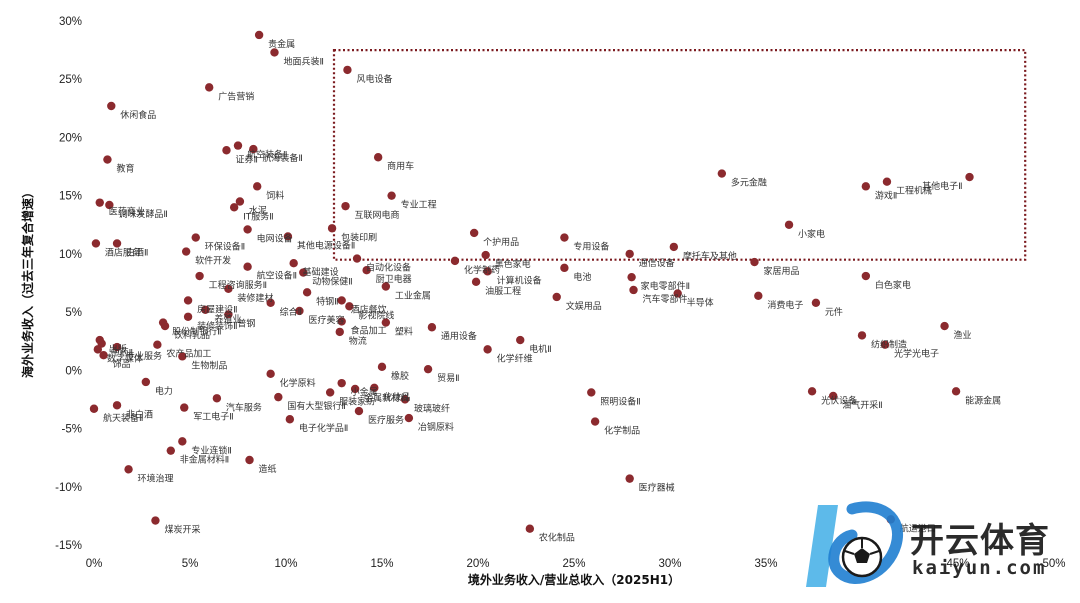 The height and width of the screenshot is (603, 1080). What do you see at coordinates (501, 242) in the screenshot?
I see `point-label: 个护用品` at bounding box center [501, 242].